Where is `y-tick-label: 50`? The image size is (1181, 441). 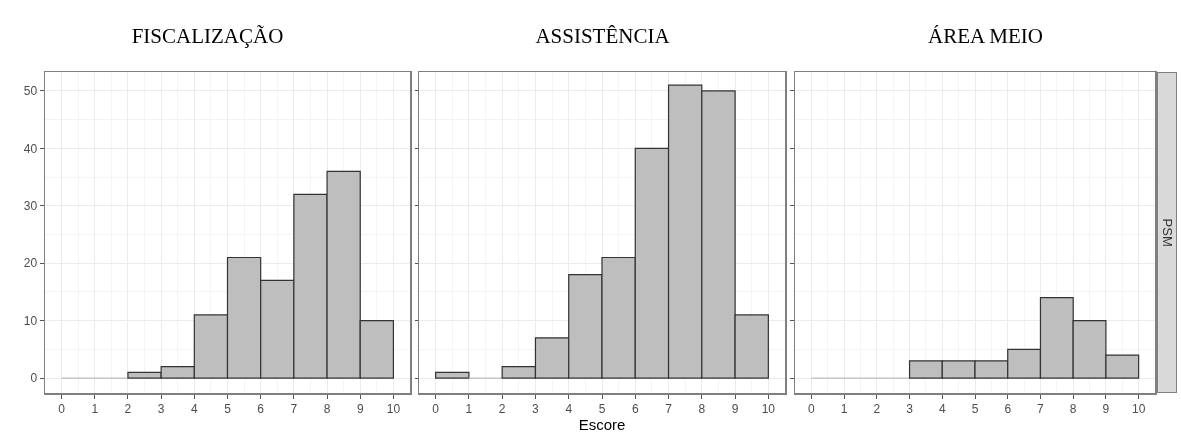 y-tick-label: 50 is located at coordinates (30, 91).